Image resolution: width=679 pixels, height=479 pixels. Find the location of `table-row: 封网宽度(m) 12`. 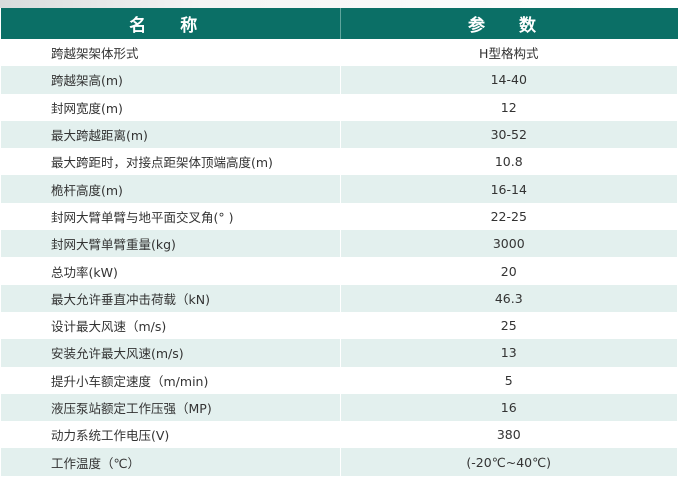

table-row: 封网宽度(m) 12 is located at coordinates (339, 107).